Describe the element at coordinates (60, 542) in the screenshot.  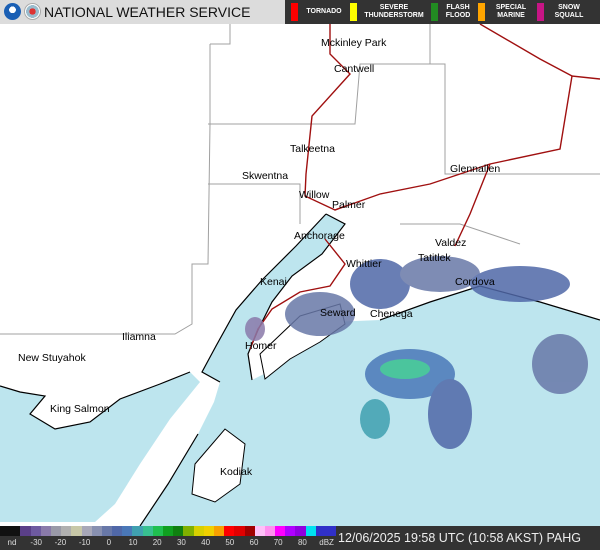
I see `legend-tick-label: -20` at that location.